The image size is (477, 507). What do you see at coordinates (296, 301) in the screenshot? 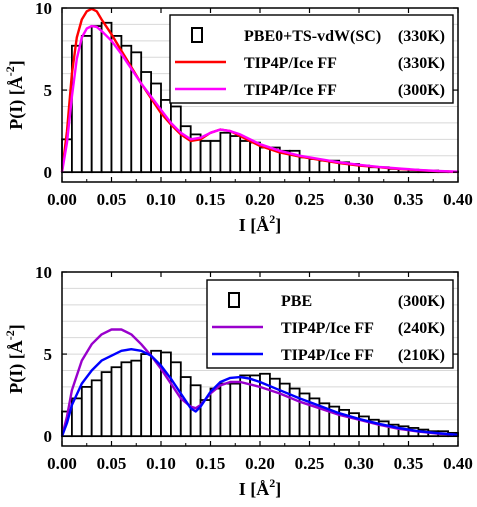
I see `legend-label: PBE` at bounding box center [296, 301].